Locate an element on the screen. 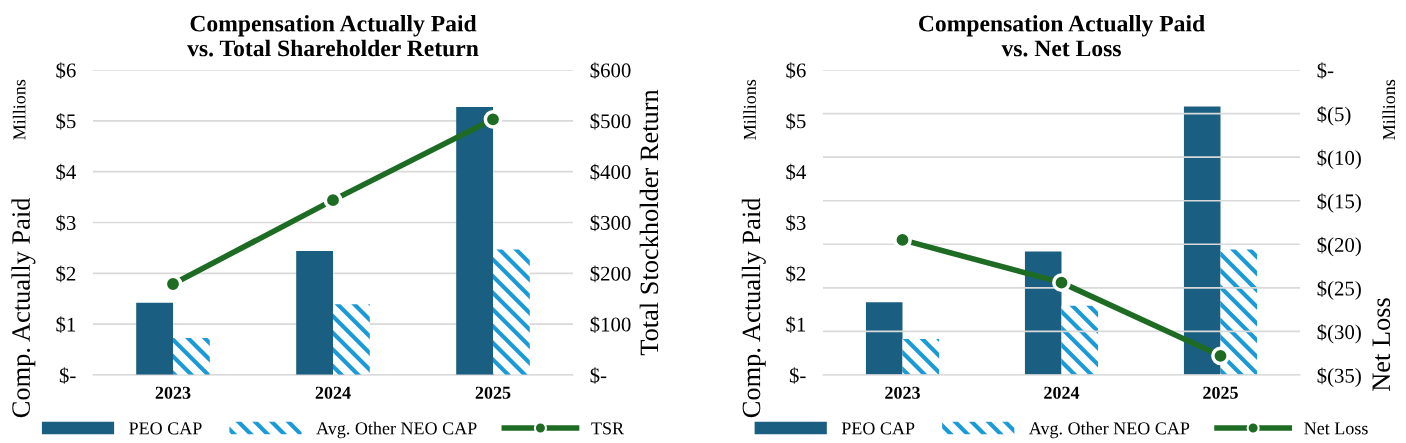  chart-title: Compensation Actually Paid vs. Net Loss is located at coordinates (1062, 35).